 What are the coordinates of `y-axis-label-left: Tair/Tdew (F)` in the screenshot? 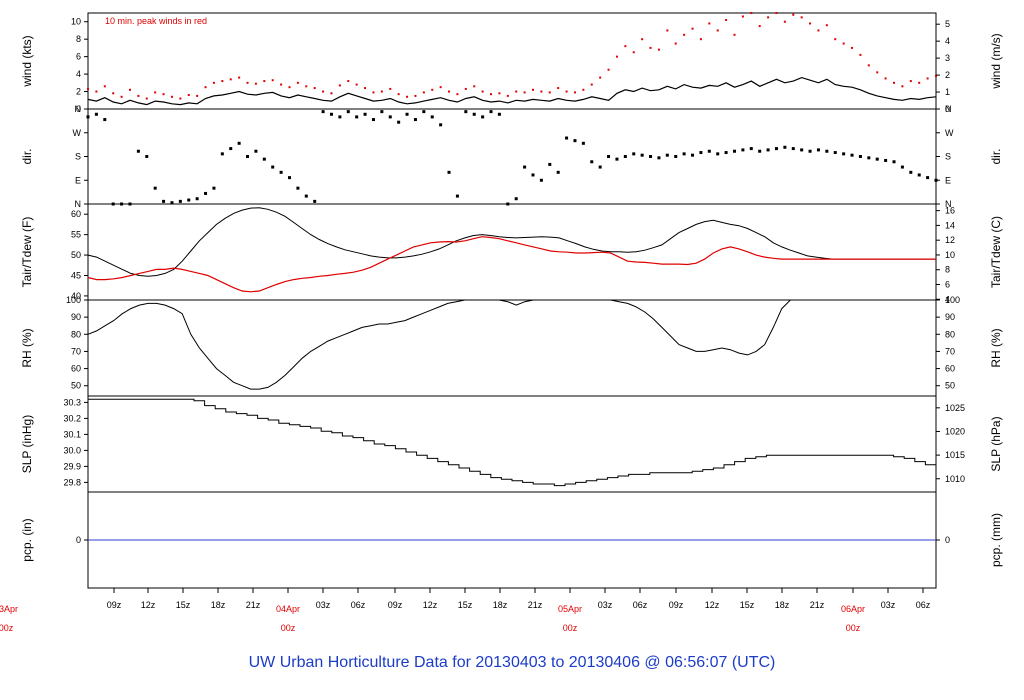 It's located at (27, 252).